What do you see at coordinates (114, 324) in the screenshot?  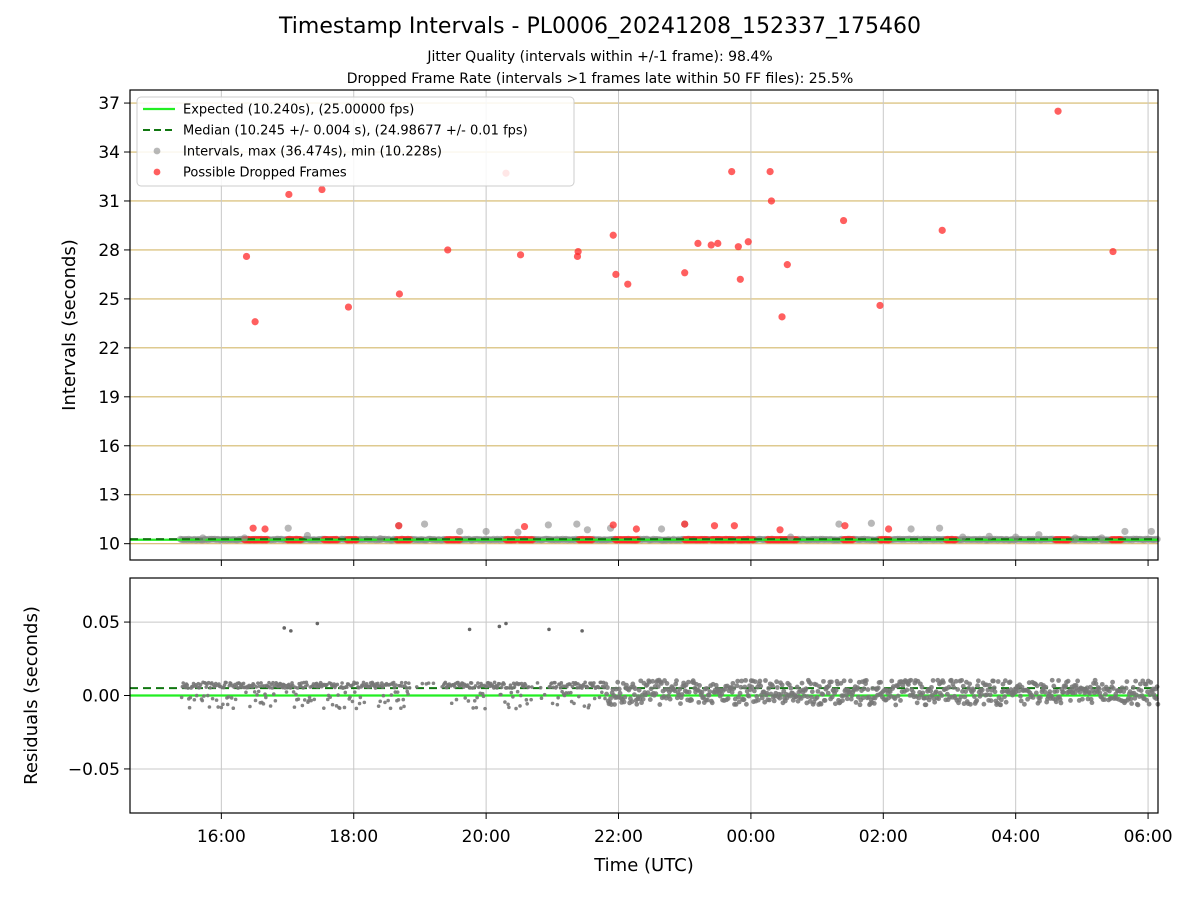 I see `intervals-y-ticks: 10 13 16 19 22 25 28 31 34 37` at bounding box center [114, 324].